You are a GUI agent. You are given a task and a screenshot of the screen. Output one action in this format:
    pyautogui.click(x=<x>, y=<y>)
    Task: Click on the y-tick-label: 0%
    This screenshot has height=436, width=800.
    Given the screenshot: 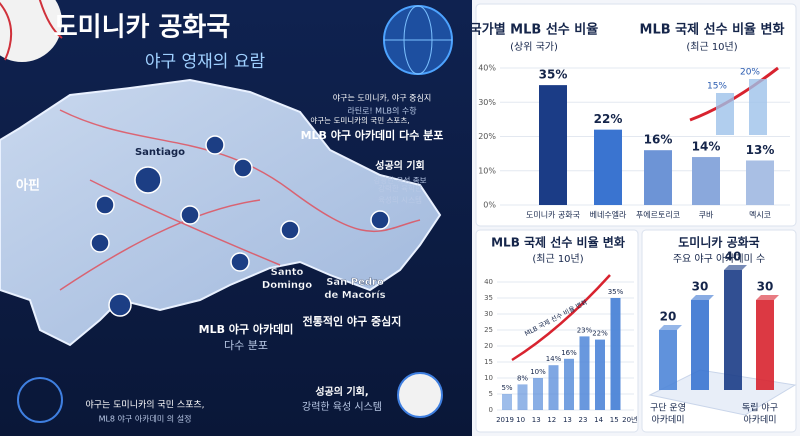 What is the action you would take?
    pyautogui.click(x=489, y=205)
    